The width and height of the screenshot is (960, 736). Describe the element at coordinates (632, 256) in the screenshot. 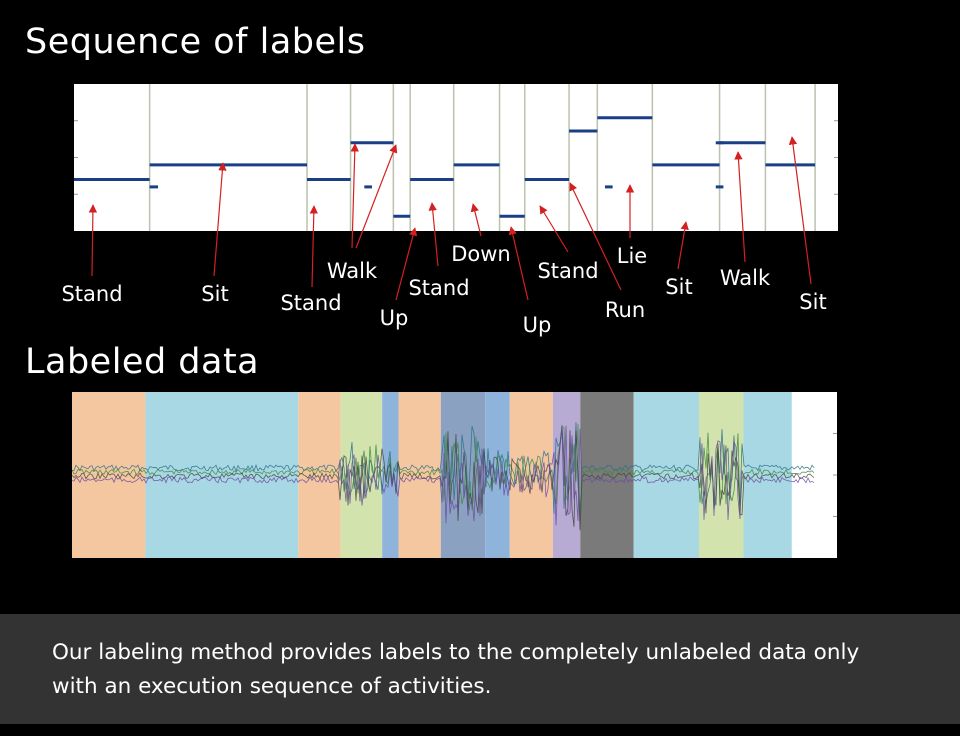

I see `label-lie-1: Lie` at that location.